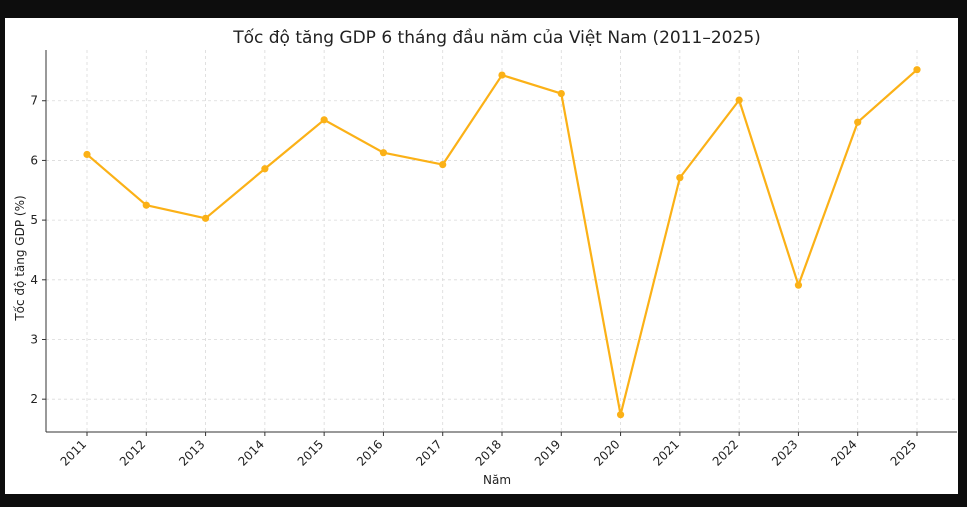 The width and height of the screenshot is (967, 507). I want to click on y-tick-label: 2, so click(34, 399).